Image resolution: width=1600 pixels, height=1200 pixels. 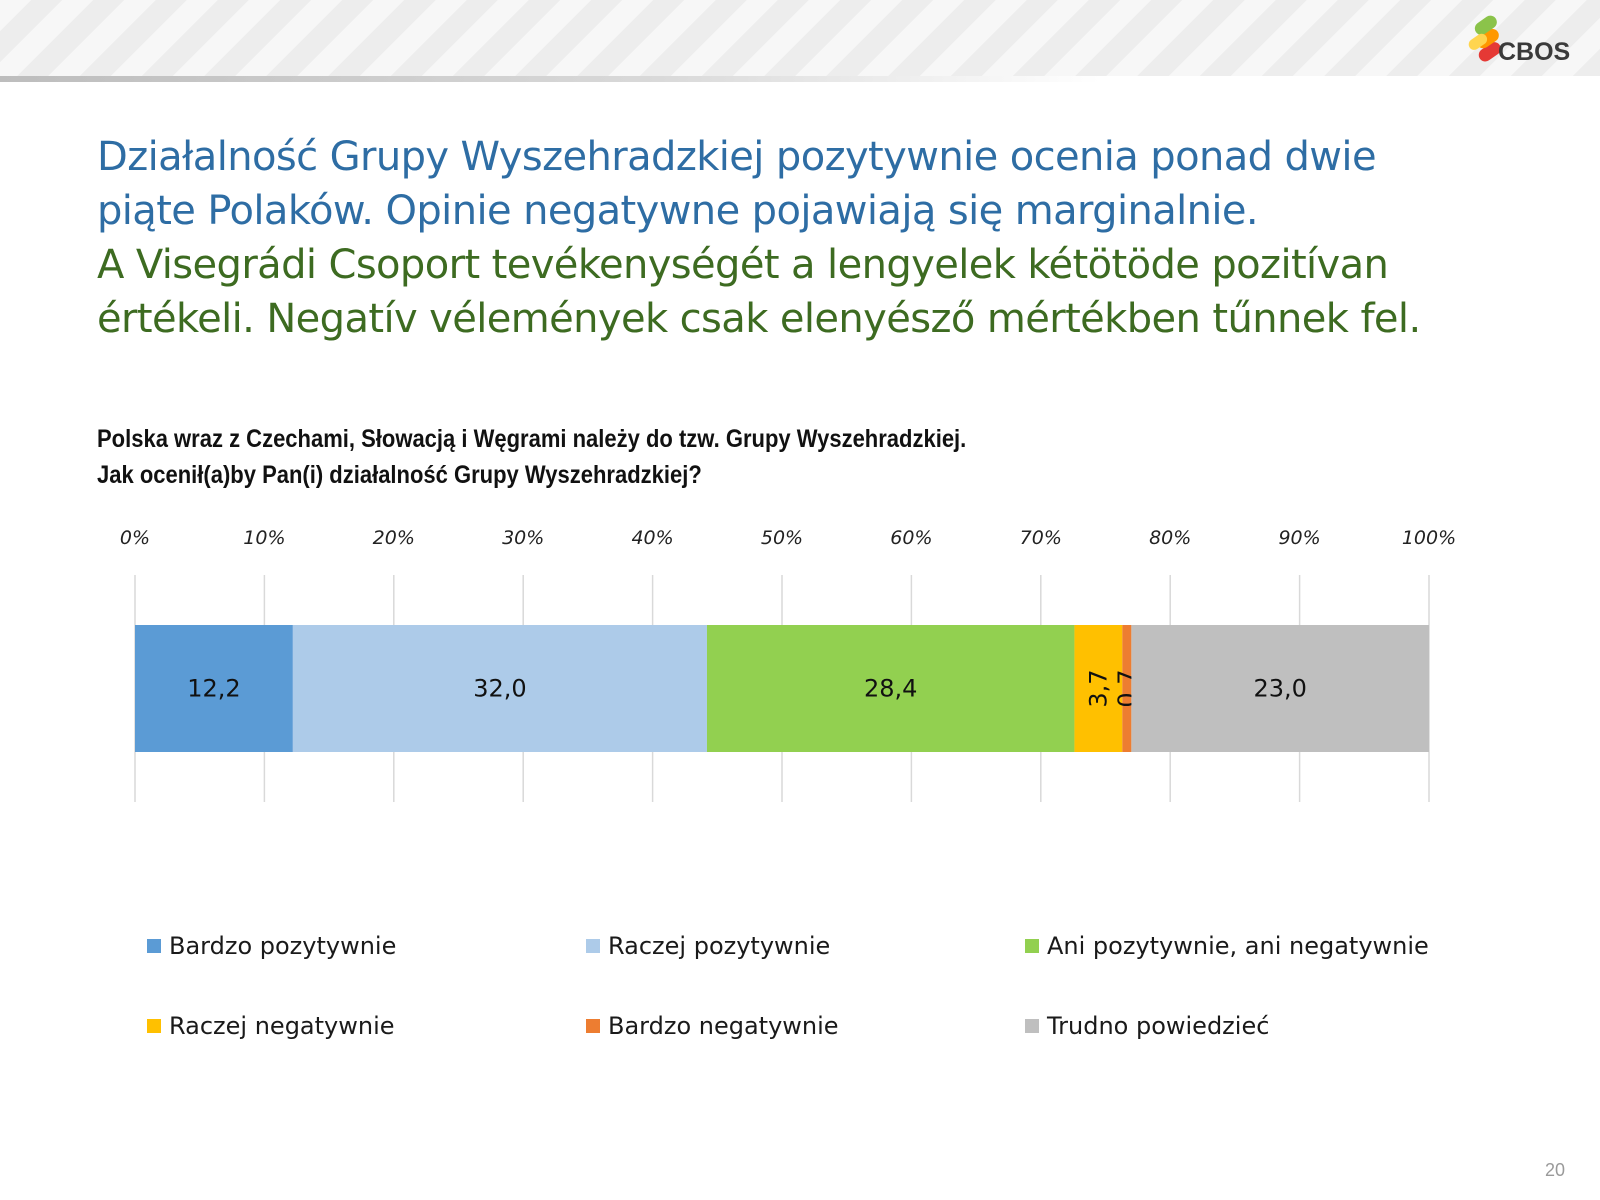 What do you see at coordinates (800, 38) in the screenshot?
I see `header-band` at bounding box center [800, 38].